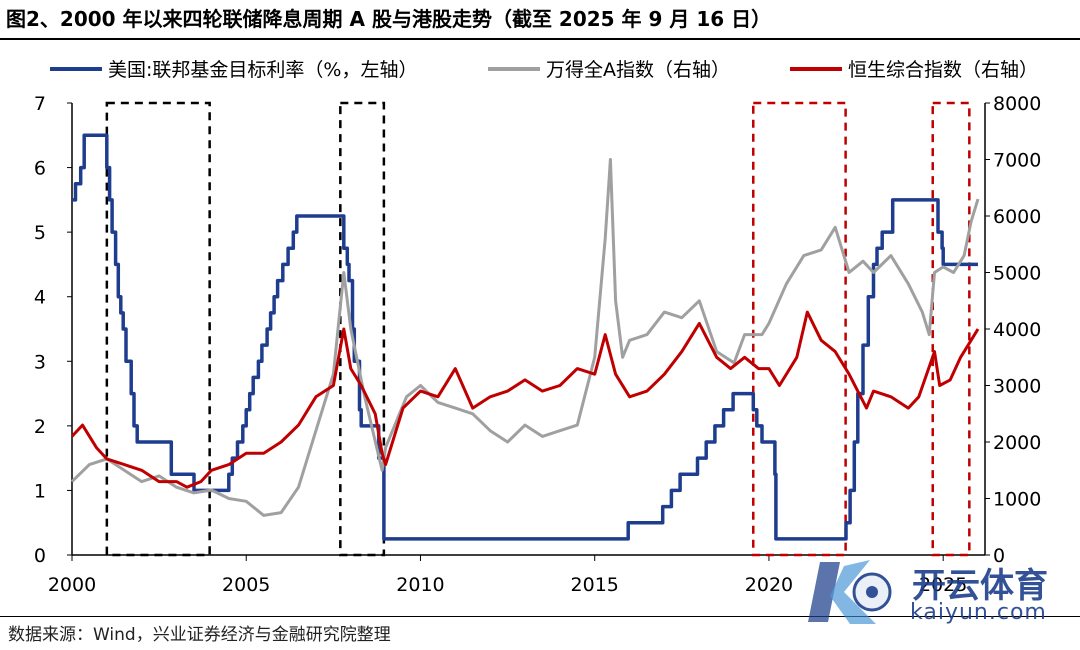  I want to click on right-tick-label: 4000, so click(1017, 330).